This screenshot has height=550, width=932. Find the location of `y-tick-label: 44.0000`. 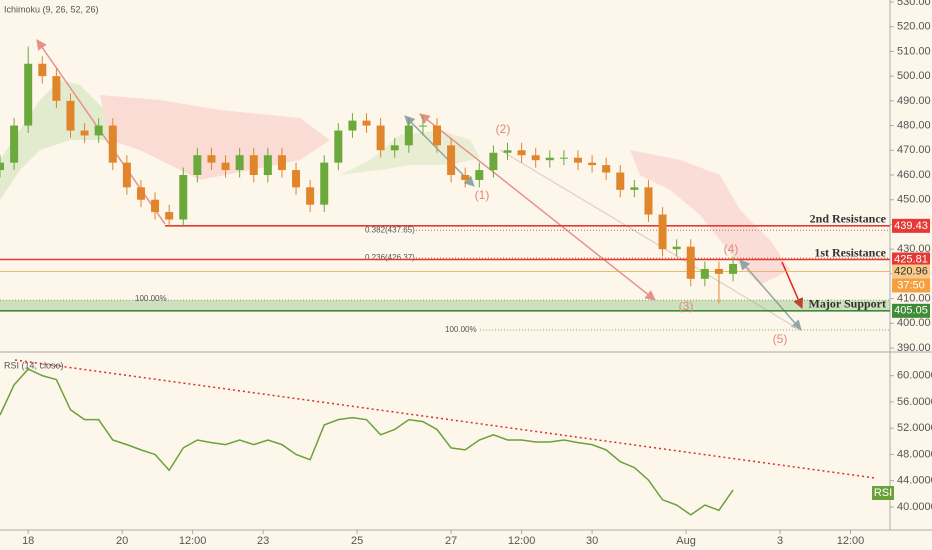

y-tick-label: 44.0000 is located at coordinates (914, 481).